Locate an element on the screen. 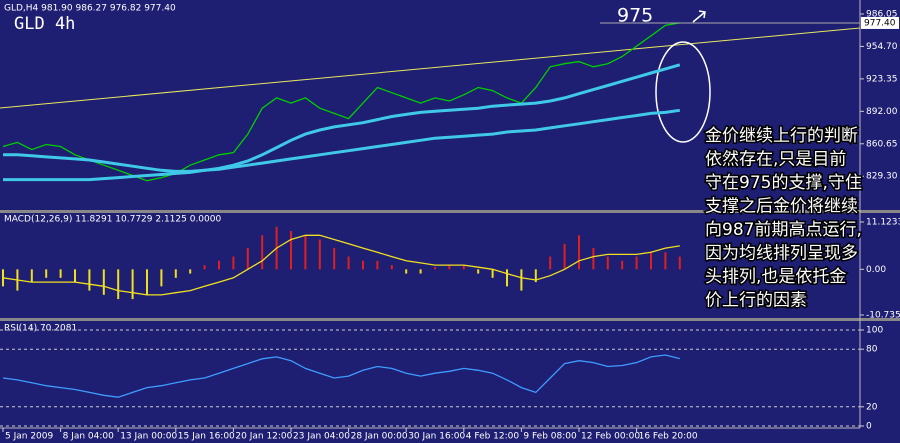 This screenshot has width=900, height=443. x-tick-label: 8 Jan 04:00 is located at coordinates (89, 437).